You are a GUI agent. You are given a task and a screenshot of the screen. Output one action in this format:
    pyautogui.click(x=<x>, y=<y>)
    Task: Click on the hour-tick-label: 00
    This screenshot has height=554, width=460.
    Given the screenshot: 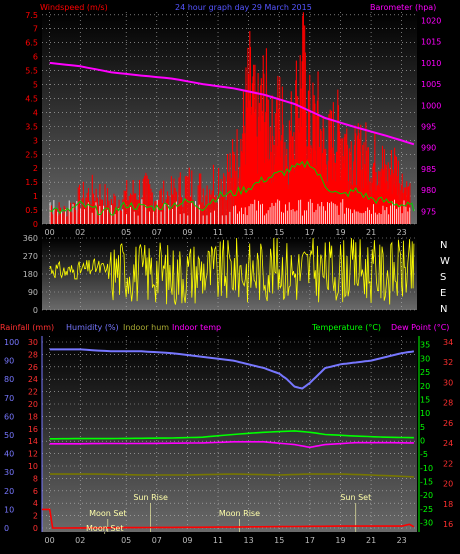 What is the action you would take?
    pyautogui.click(x=50, y=232)
    